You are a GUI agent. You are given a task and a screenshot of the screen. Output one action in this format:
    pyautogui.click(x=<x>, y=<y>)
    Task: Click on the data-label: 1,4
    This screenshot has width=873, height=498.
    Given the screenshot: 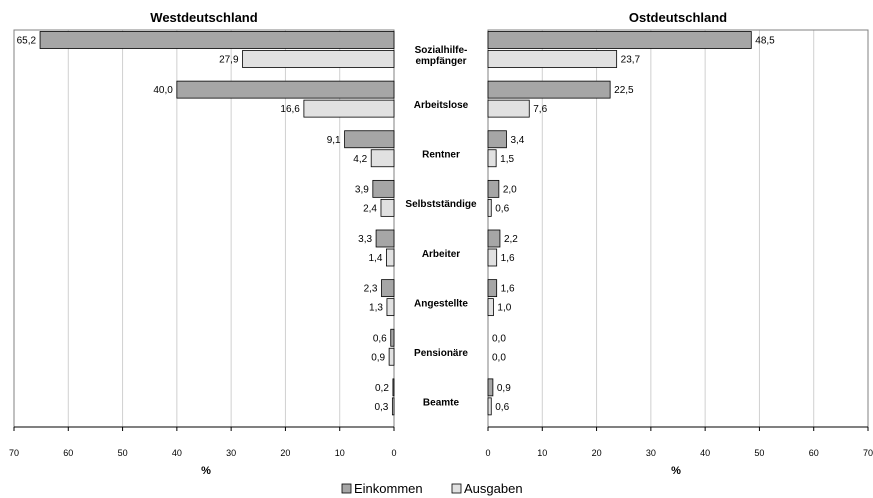 What is the action you would take?
    pyautogui.click(x=375, y=258)
    